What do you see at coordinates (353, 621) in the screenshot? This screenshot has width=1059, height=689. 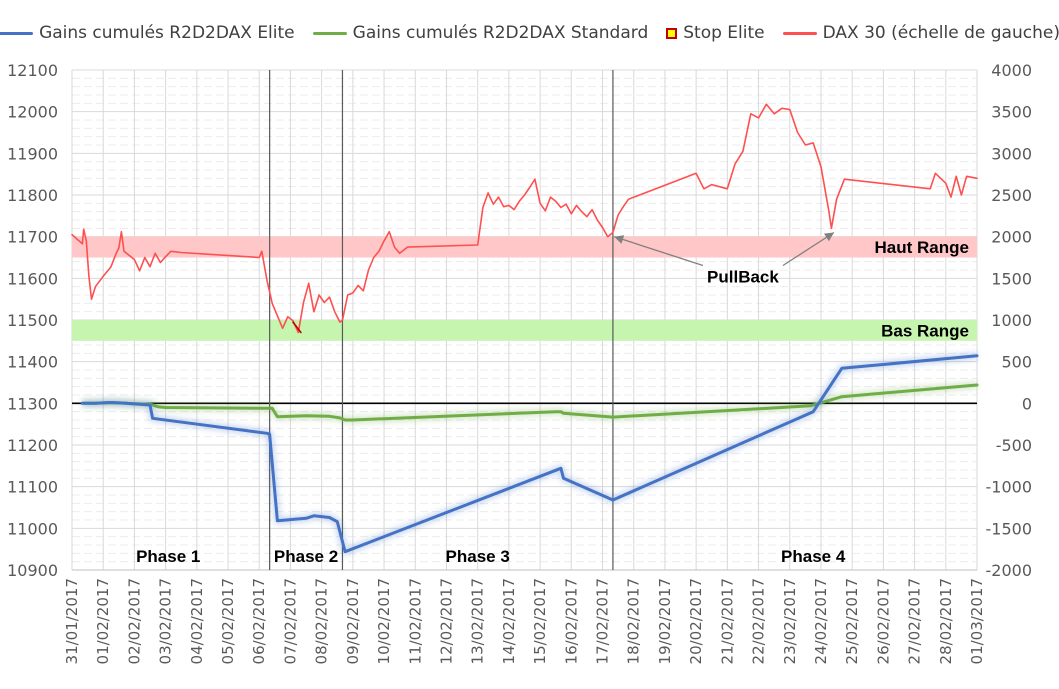 I see `x-tick-label: 09/02/2017` at bounding box center [353, 621].